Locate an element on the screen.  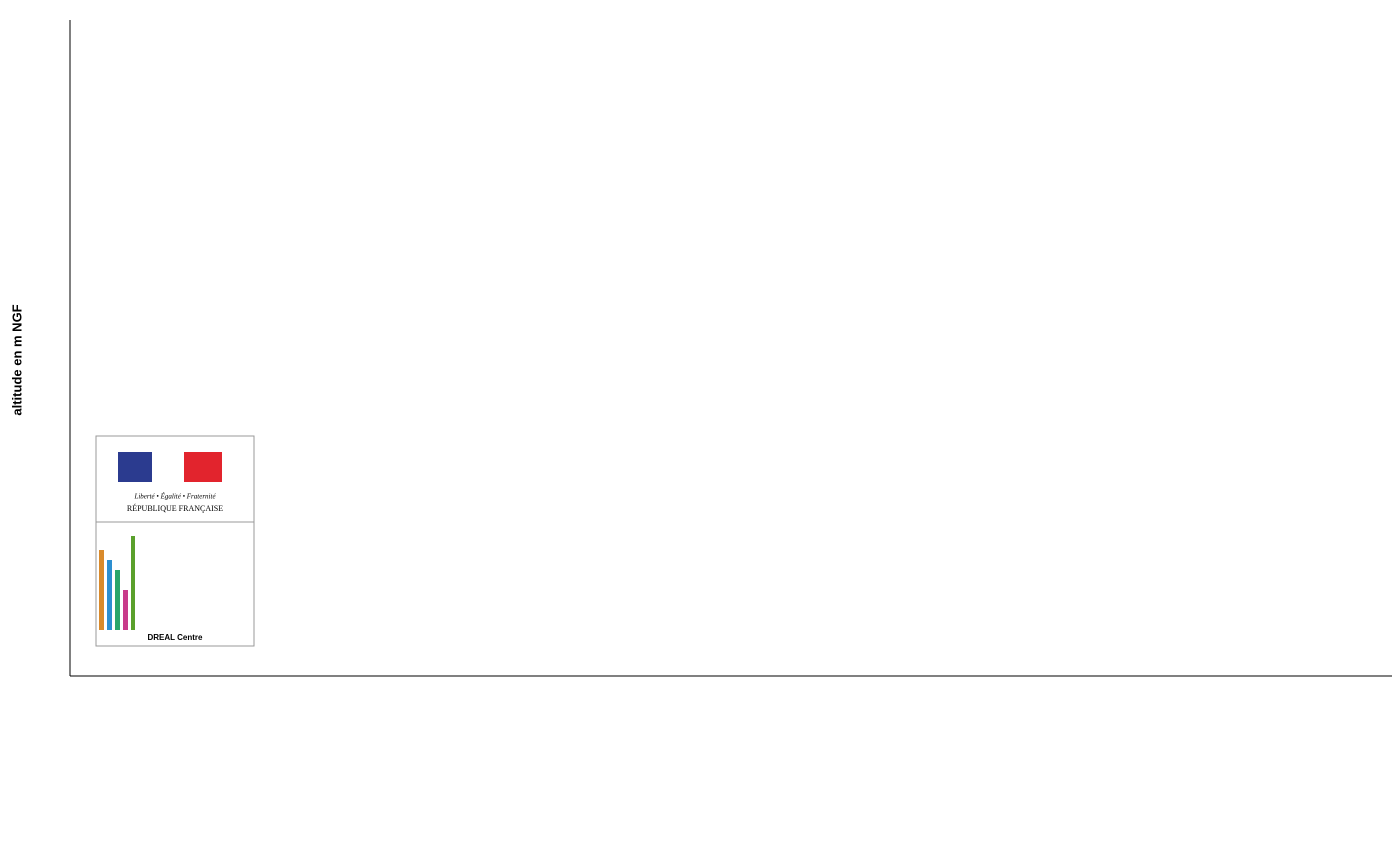
logo-republic: RÉPUBLIQUE FRANÇAISE is located at coordinates (175, 508).